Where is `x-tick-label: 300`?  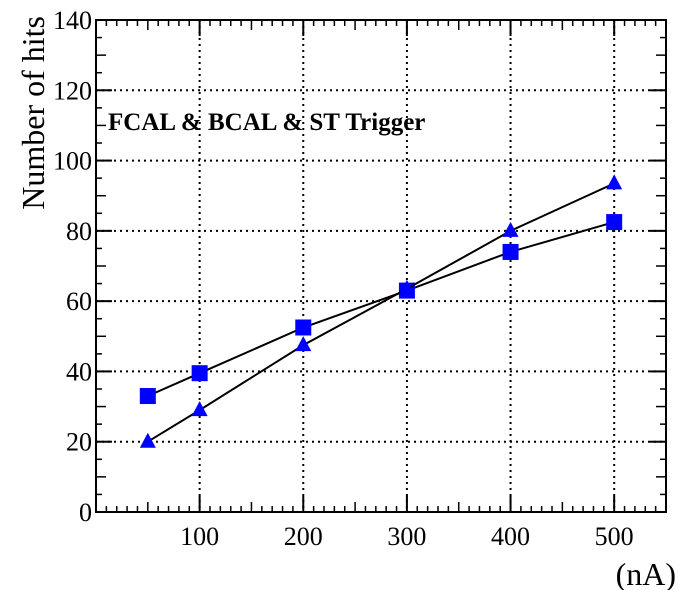 x-tick-label: 300 is located at coordinates (406, 536).